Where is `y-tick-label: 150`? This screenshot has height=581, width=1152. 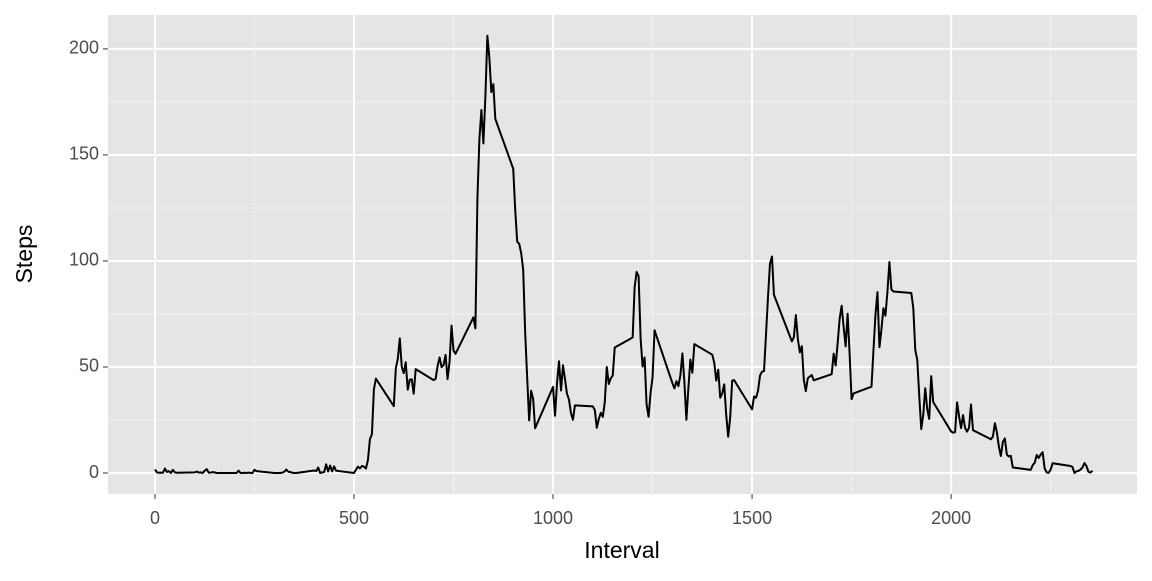 y-tick-label: 150 is located at coordinates (84, 154).